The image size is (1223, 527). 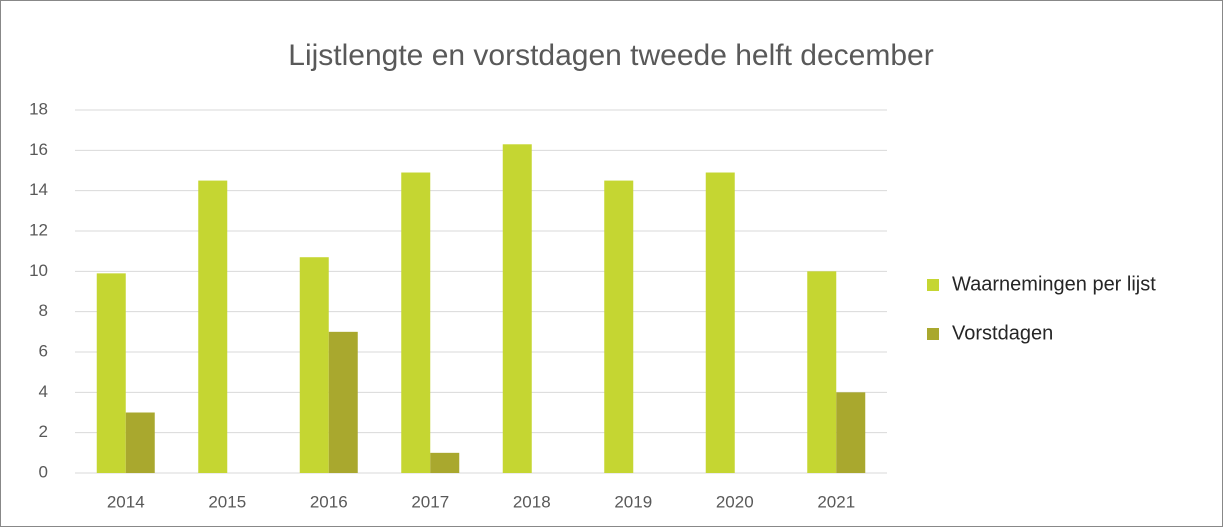 I want to click on x-tick-label: 2021, so click(x=836, y=501).